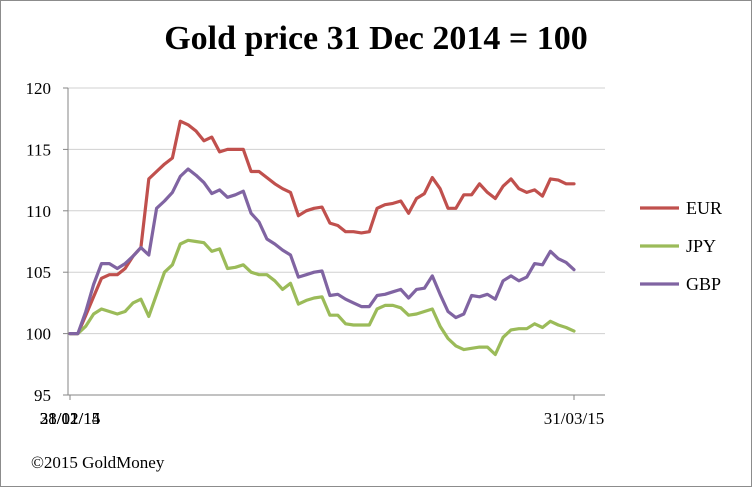  Describe the element at coordinates (574, 418) in the screenshot. I see `x-tick-label: 31/03/15` at that location.